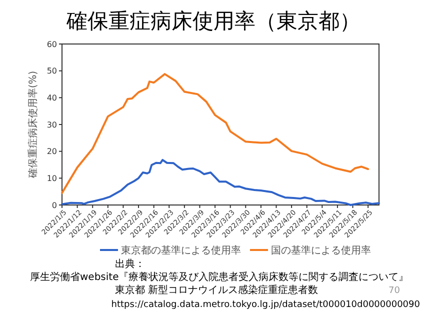 Image resolution: width=427 pixels, height=320 pixels. What do you see at coordinates (265, 305) in the screenshot?
I see `text: https://catalog.data.metro.tokyo.lg.jp/dataset/t000010d0000000090` at bounding box center [265, 305].